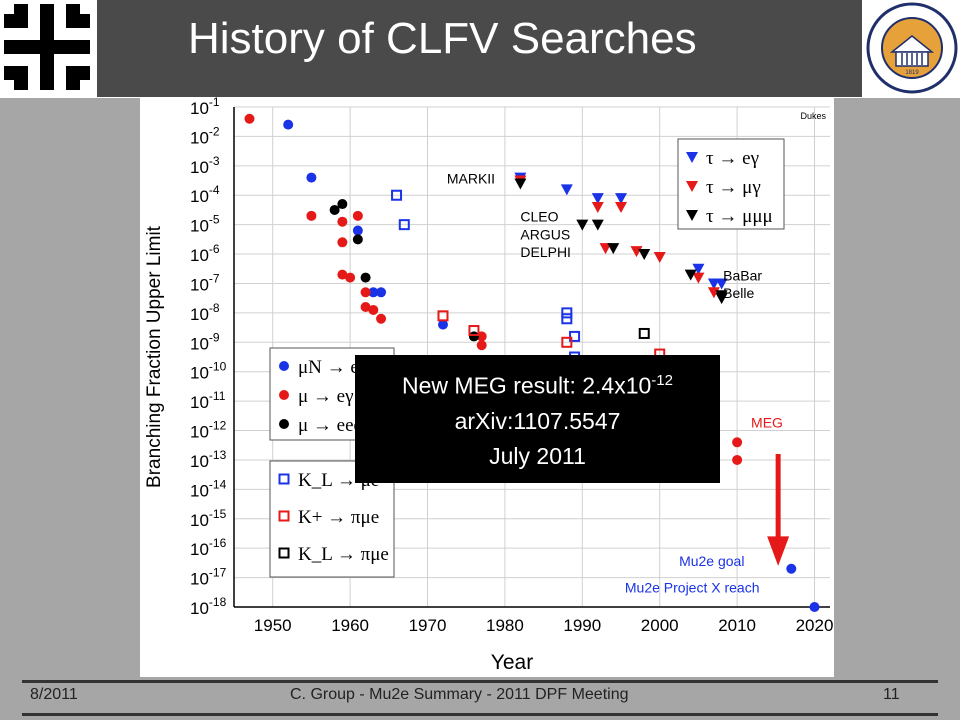 This screenshot has width=960, height=720. Describe the element at coordinates (208, 577) in the screenshot. I see `y-tick-label: 10⁻¹⁷` at that location.